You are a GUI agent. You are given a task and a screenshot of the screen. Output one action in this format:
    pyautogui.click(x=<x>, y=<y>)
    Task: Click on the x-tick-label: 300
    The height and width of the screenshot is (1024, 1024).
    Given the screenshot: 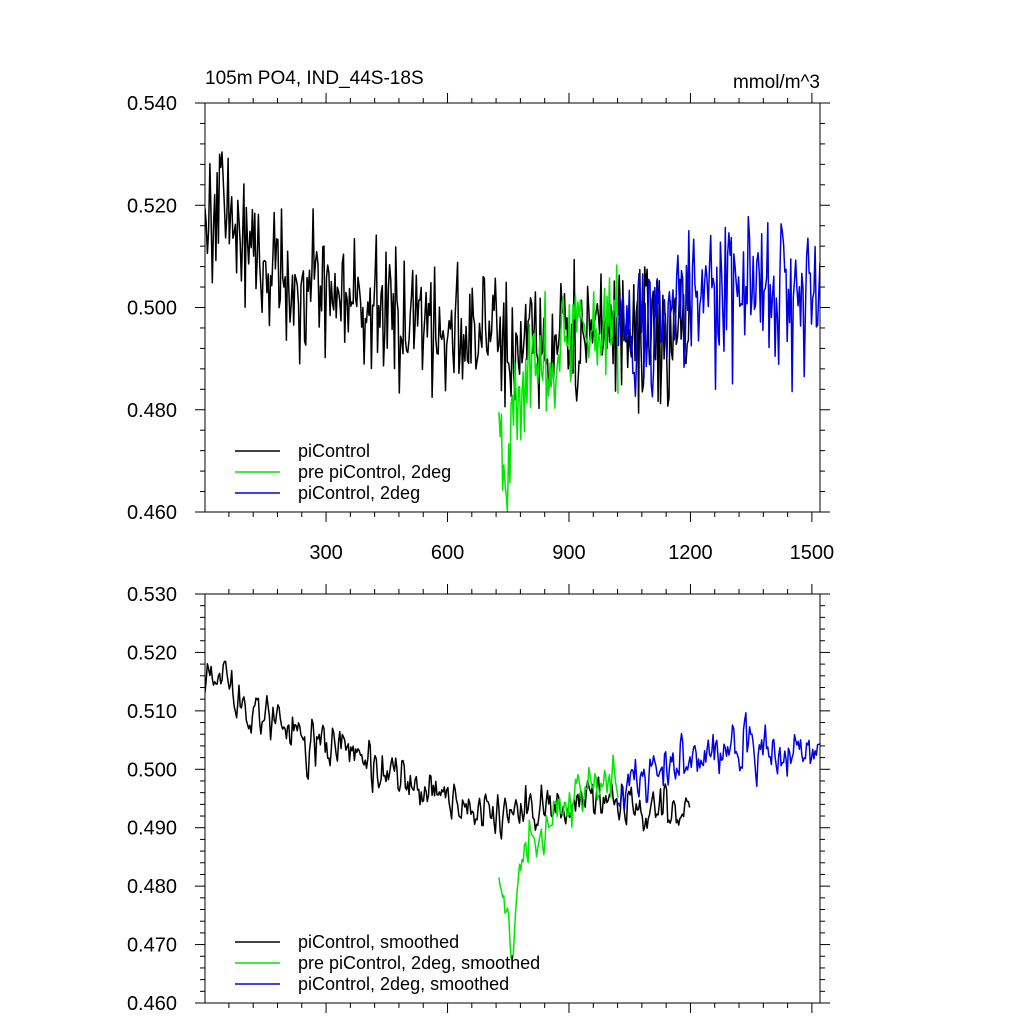 What is the action you would take?
    pyautogui.click(x=325, y=553)
    